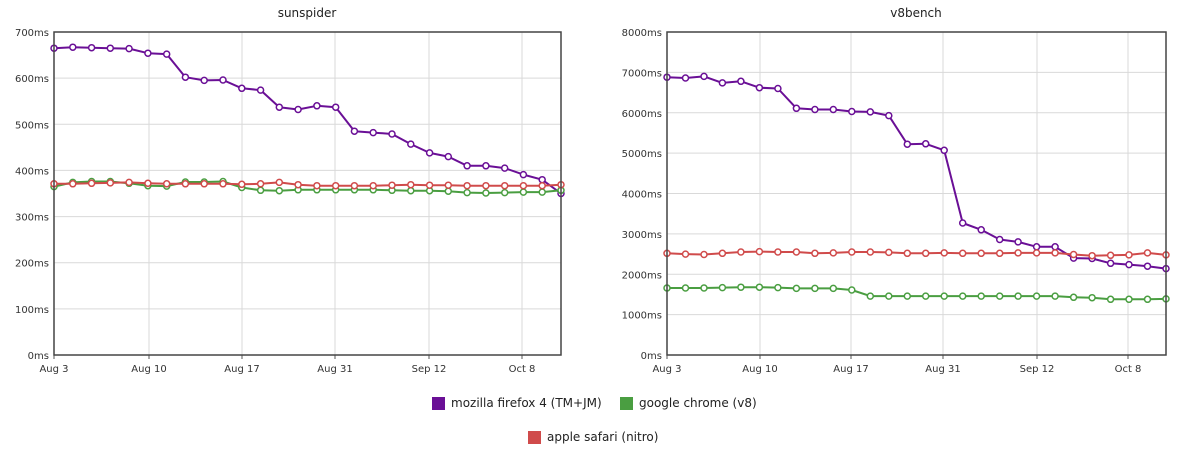  Describe the element at coordinates (517, 403) in the screenshot. I see `legend-item-firefox: mozilla firefox 4 (TM+JM)` at that location.